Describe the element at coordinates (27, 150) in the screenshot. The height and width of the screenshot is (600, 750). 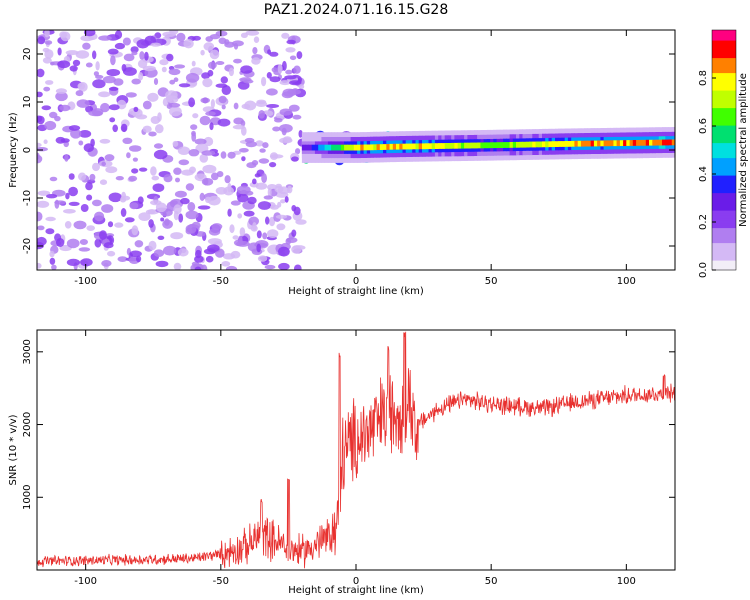
I see `y-tick-label: 0` at that location.